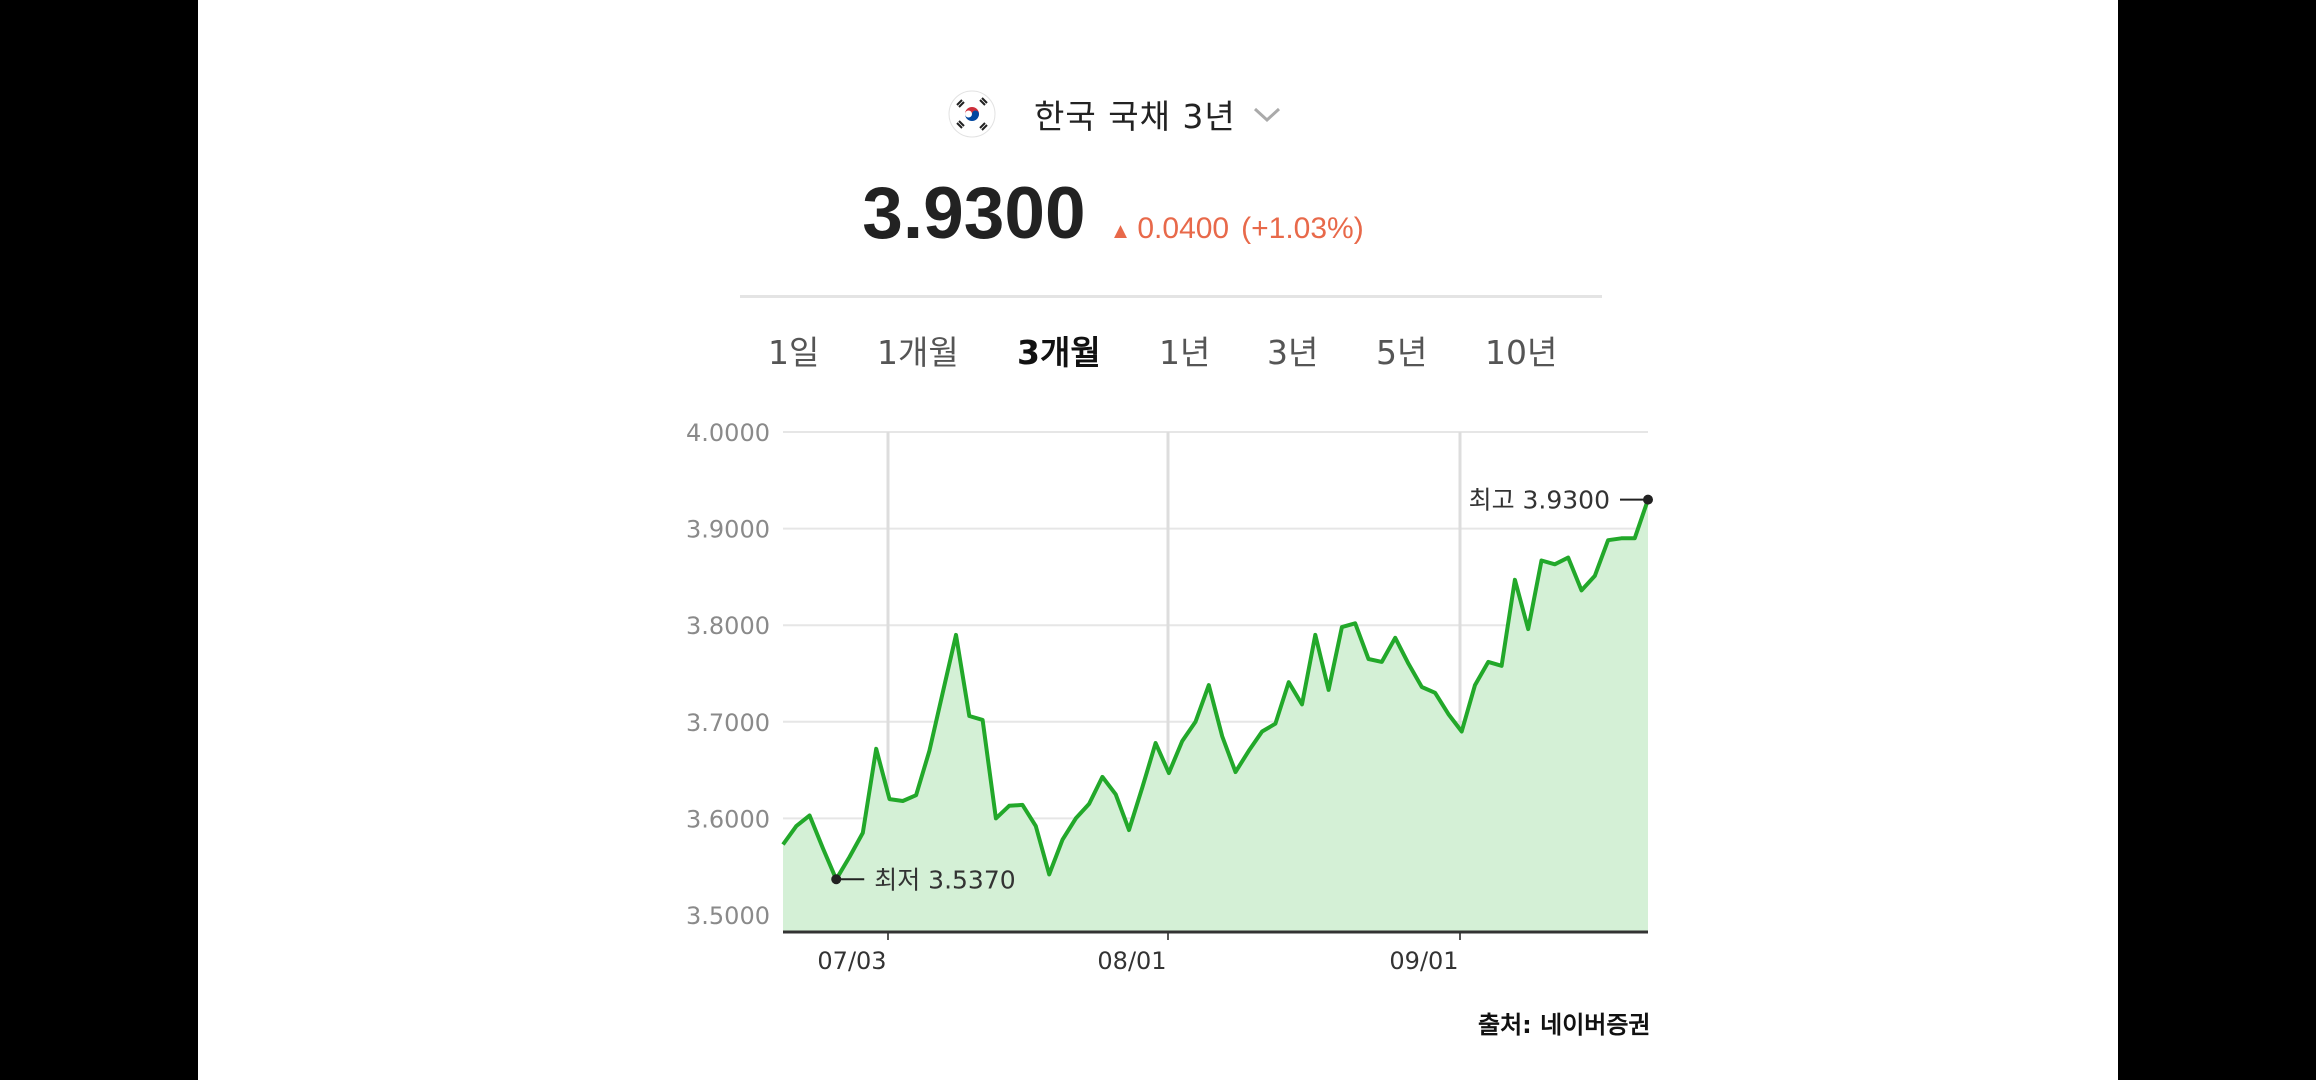  I want to click on y-tick-label: 3.7000, so click(728, 723).